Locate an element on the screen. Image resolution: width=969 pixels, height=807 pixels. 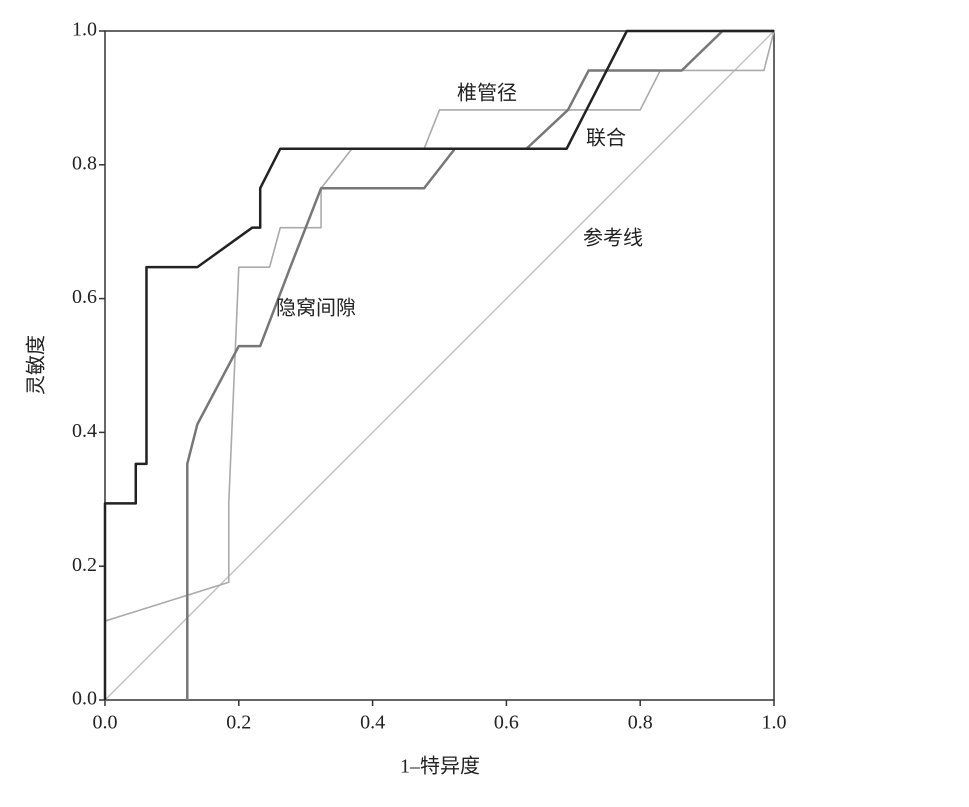
x-tick-label: 0.2 is located at coordinates (238, 723).